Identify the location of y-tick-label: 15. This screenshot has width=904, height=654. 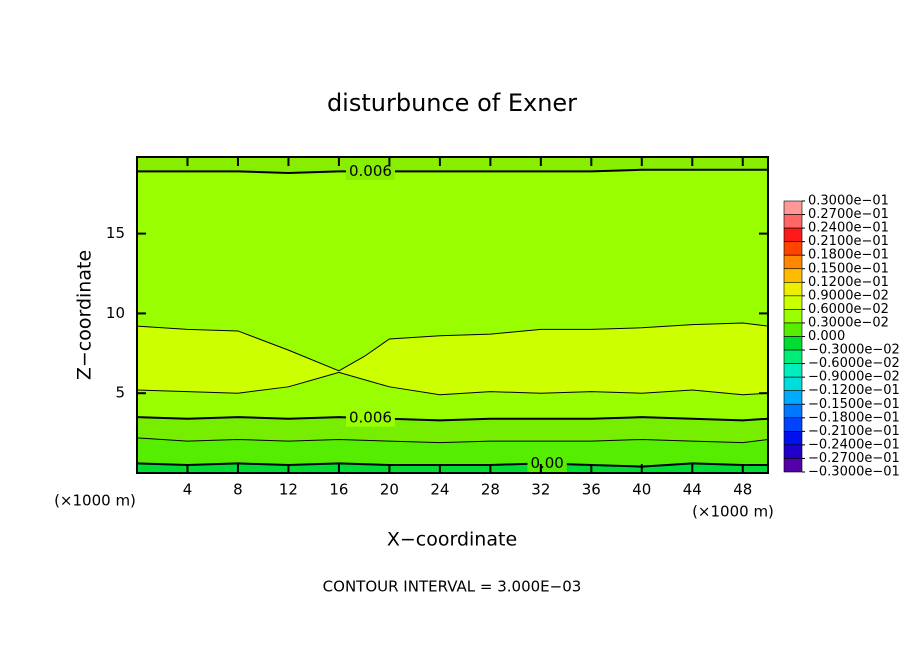
(115, 233).